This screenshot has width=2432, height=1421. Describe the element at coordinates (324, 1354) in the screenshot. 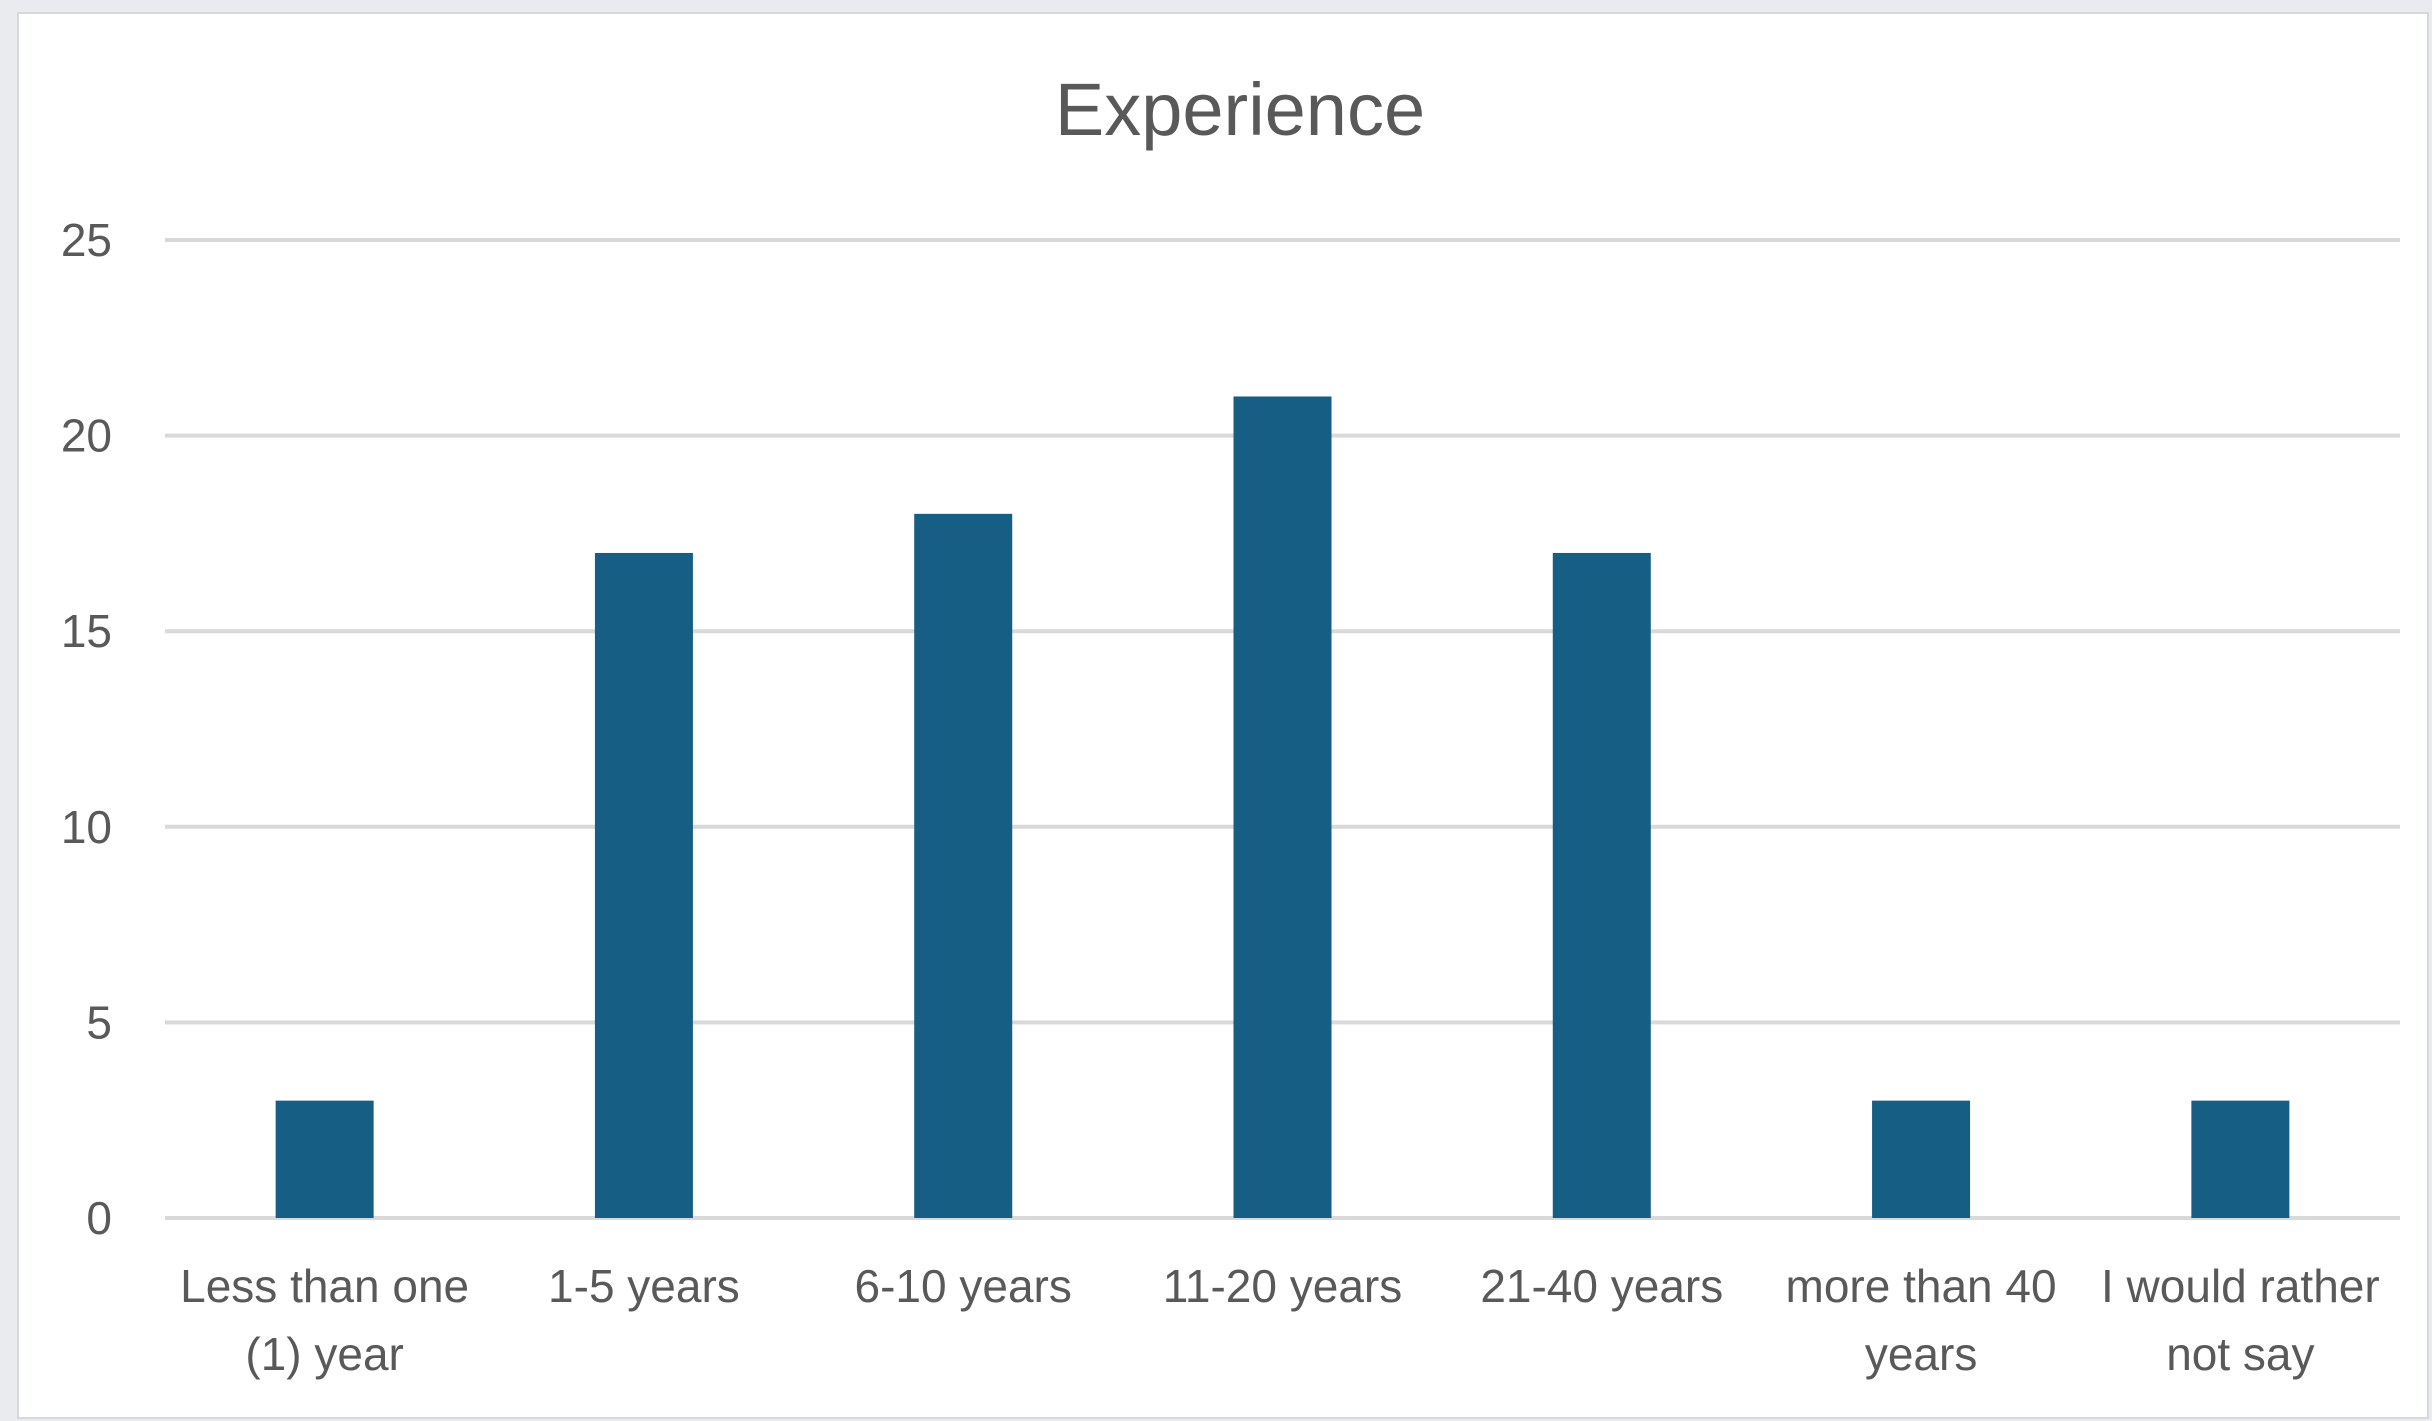

I see `x-category-label-line: (1) year` at that location.